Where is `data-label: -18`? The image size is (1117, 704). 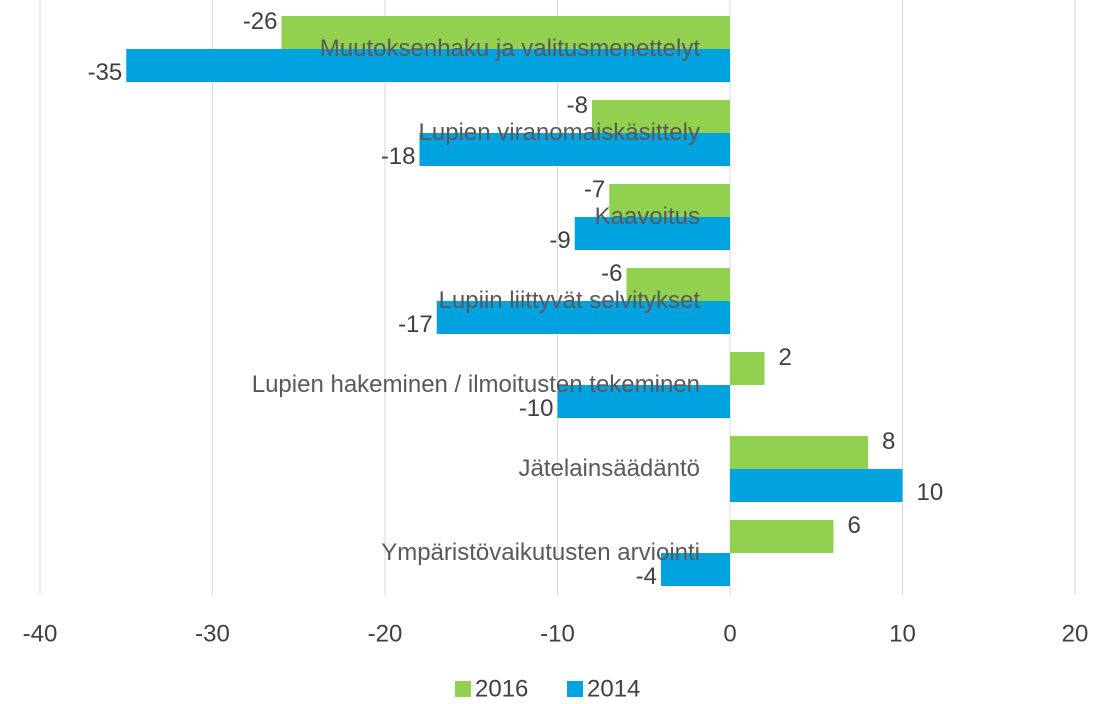 data-label: -18 is located at coordinates (398, 156).